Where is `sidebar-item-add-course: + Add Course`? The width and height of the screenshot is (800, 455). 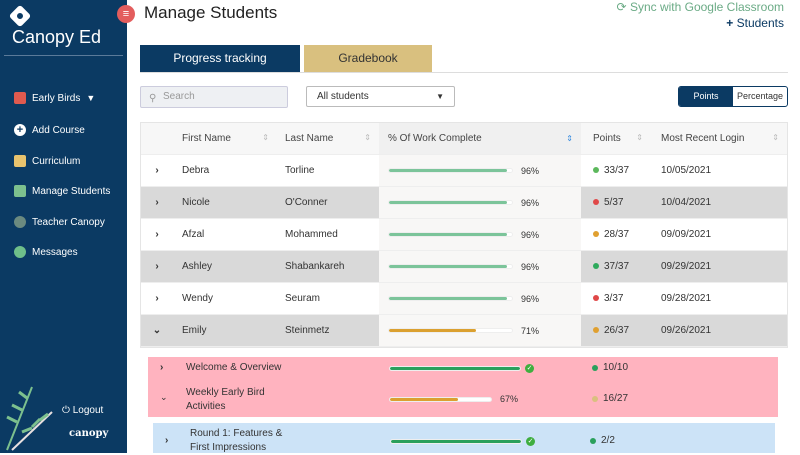 sidebar-item-add-course: + Add Course is located at coordinates (49, 130).